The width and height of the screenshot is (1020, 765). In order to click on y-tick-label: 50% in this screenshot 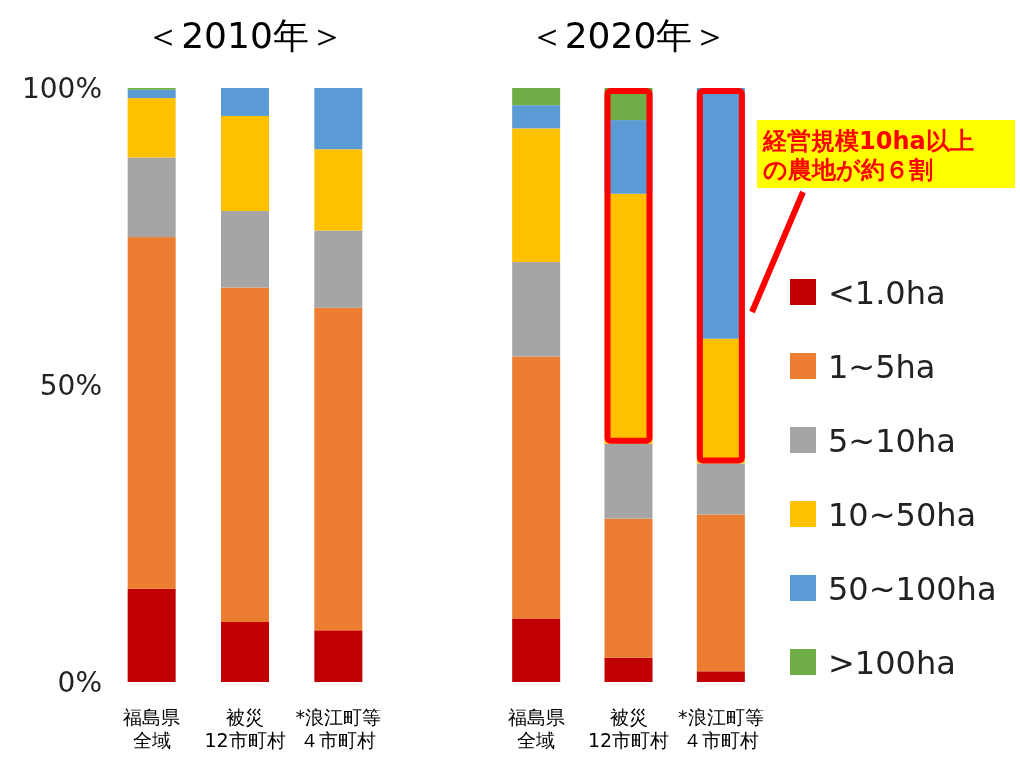, I will do `click(70, 385)`.